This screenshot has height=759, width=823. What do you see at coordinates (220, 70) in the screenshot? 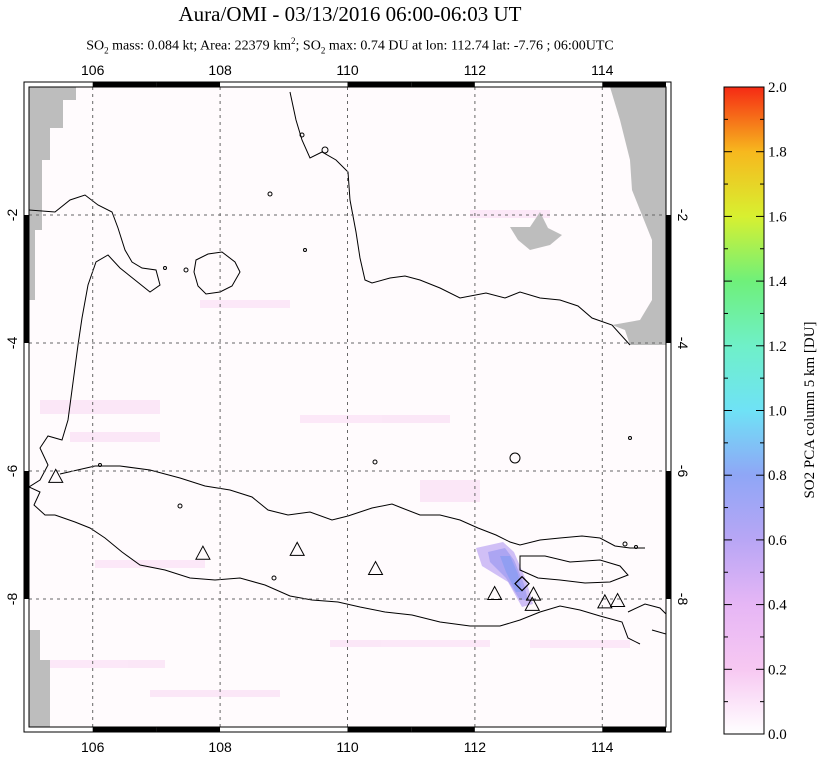
I see `lon-label-top: 108` at bounding box center [220, 70].